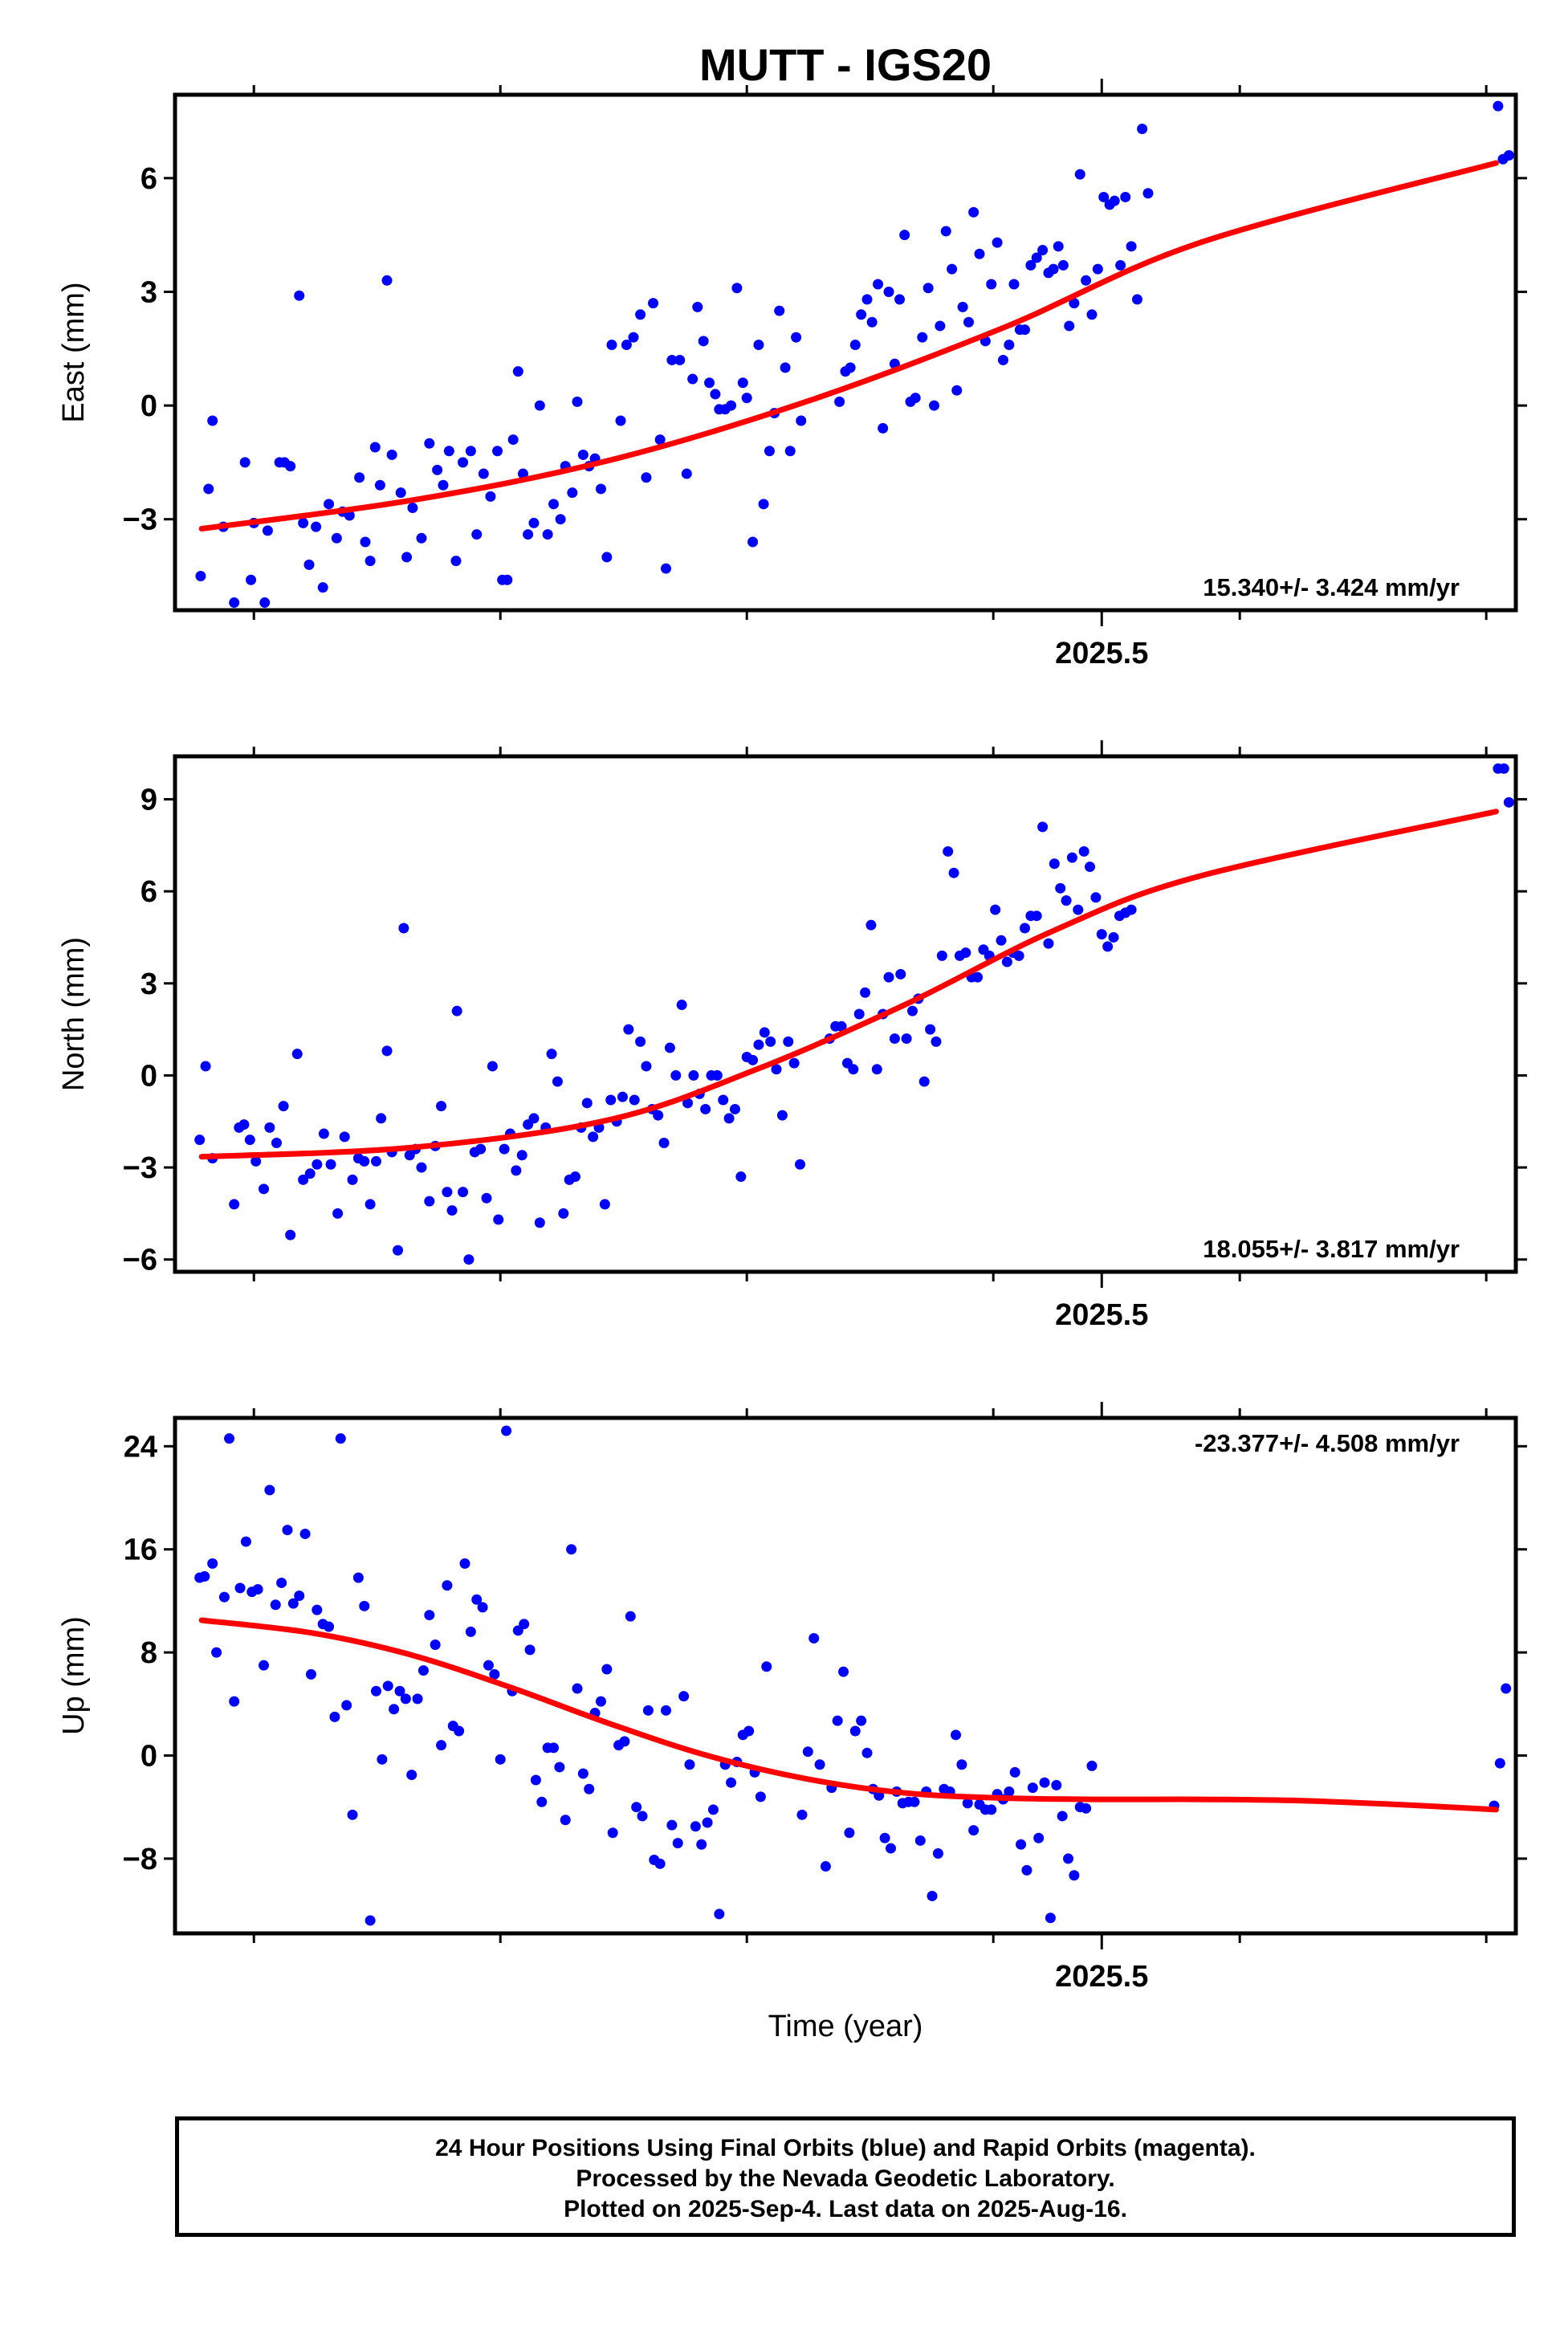 The width and height of the screenshot is (1568, 2330). I want to click on up-fit-curve, so click(848, 1715).